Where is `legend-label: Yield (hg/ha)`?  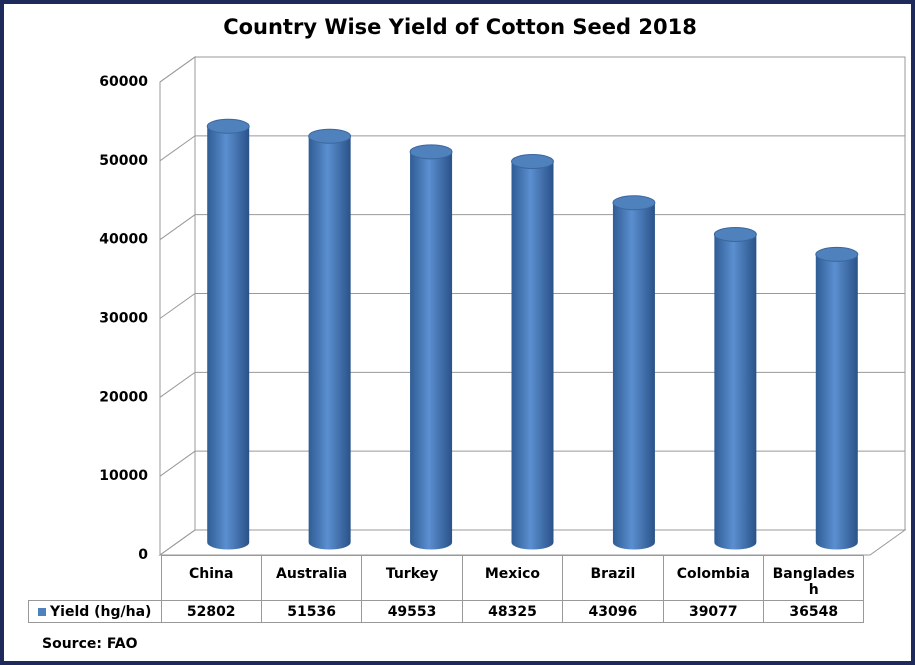
legend-label: Yield (hg/ha) is located at coordinates (101, 611).